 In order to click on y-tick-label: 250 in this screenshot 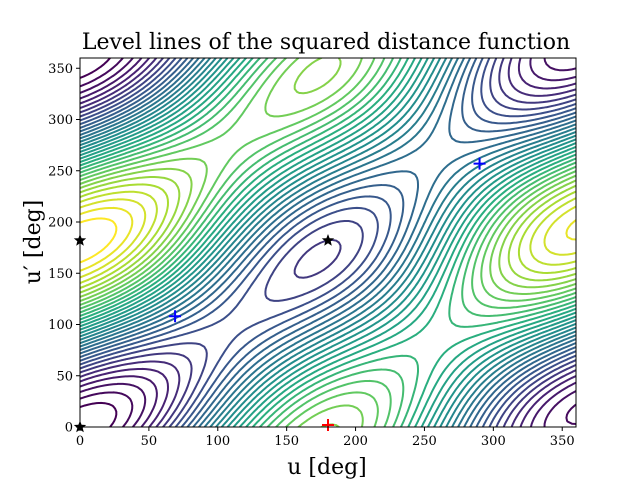, I will do `click(60, 171)`.